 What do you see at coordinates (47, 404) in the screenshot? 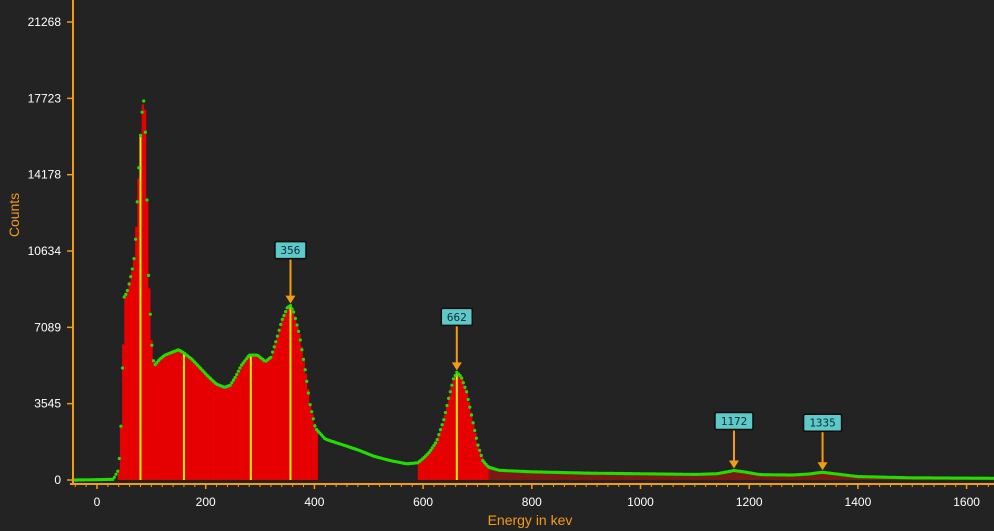
I see `y-tick-label: 3545` at bounding box center [47, 404].